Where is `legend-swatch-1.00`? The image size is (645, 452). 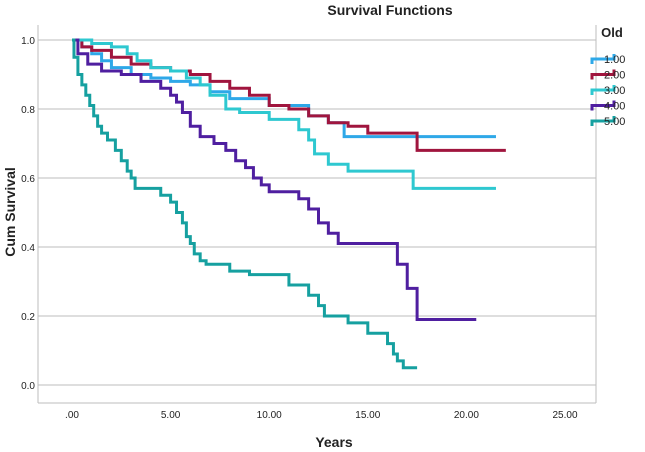 legend-swatch-1.00 is located at coordinates (603, 59).